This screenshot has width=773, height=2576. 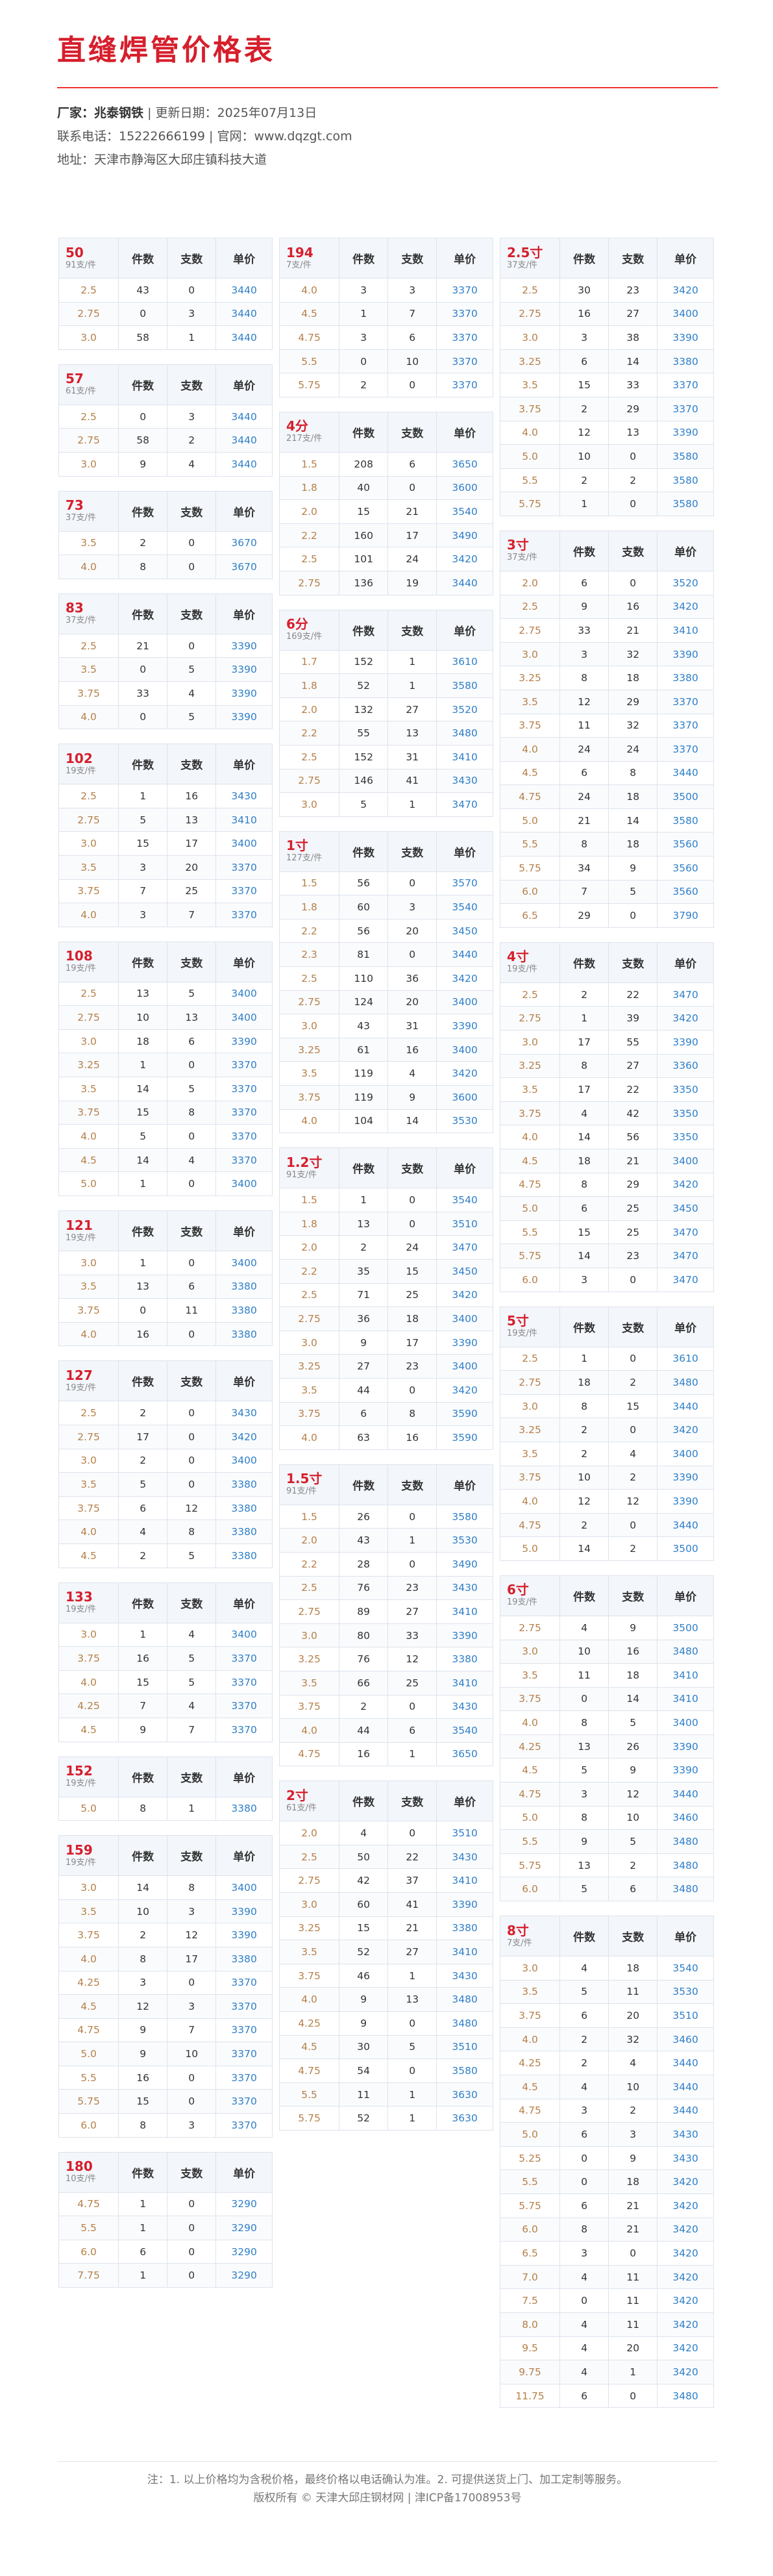 I want to click on table-header: 1寸 127支/件 件数 支数 单价, so click(x=386, y=851).